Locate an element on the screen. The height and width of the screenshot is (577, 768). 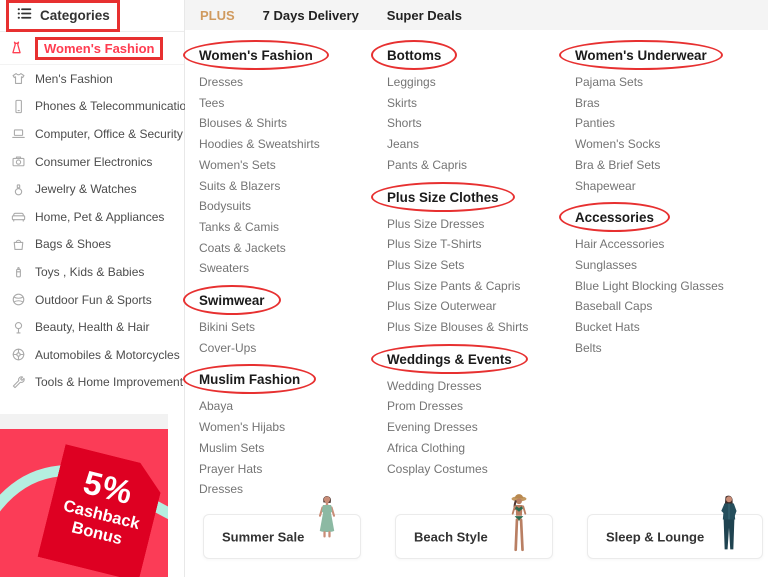
sidebar-divider-strip is located at coordinates (84, 421).